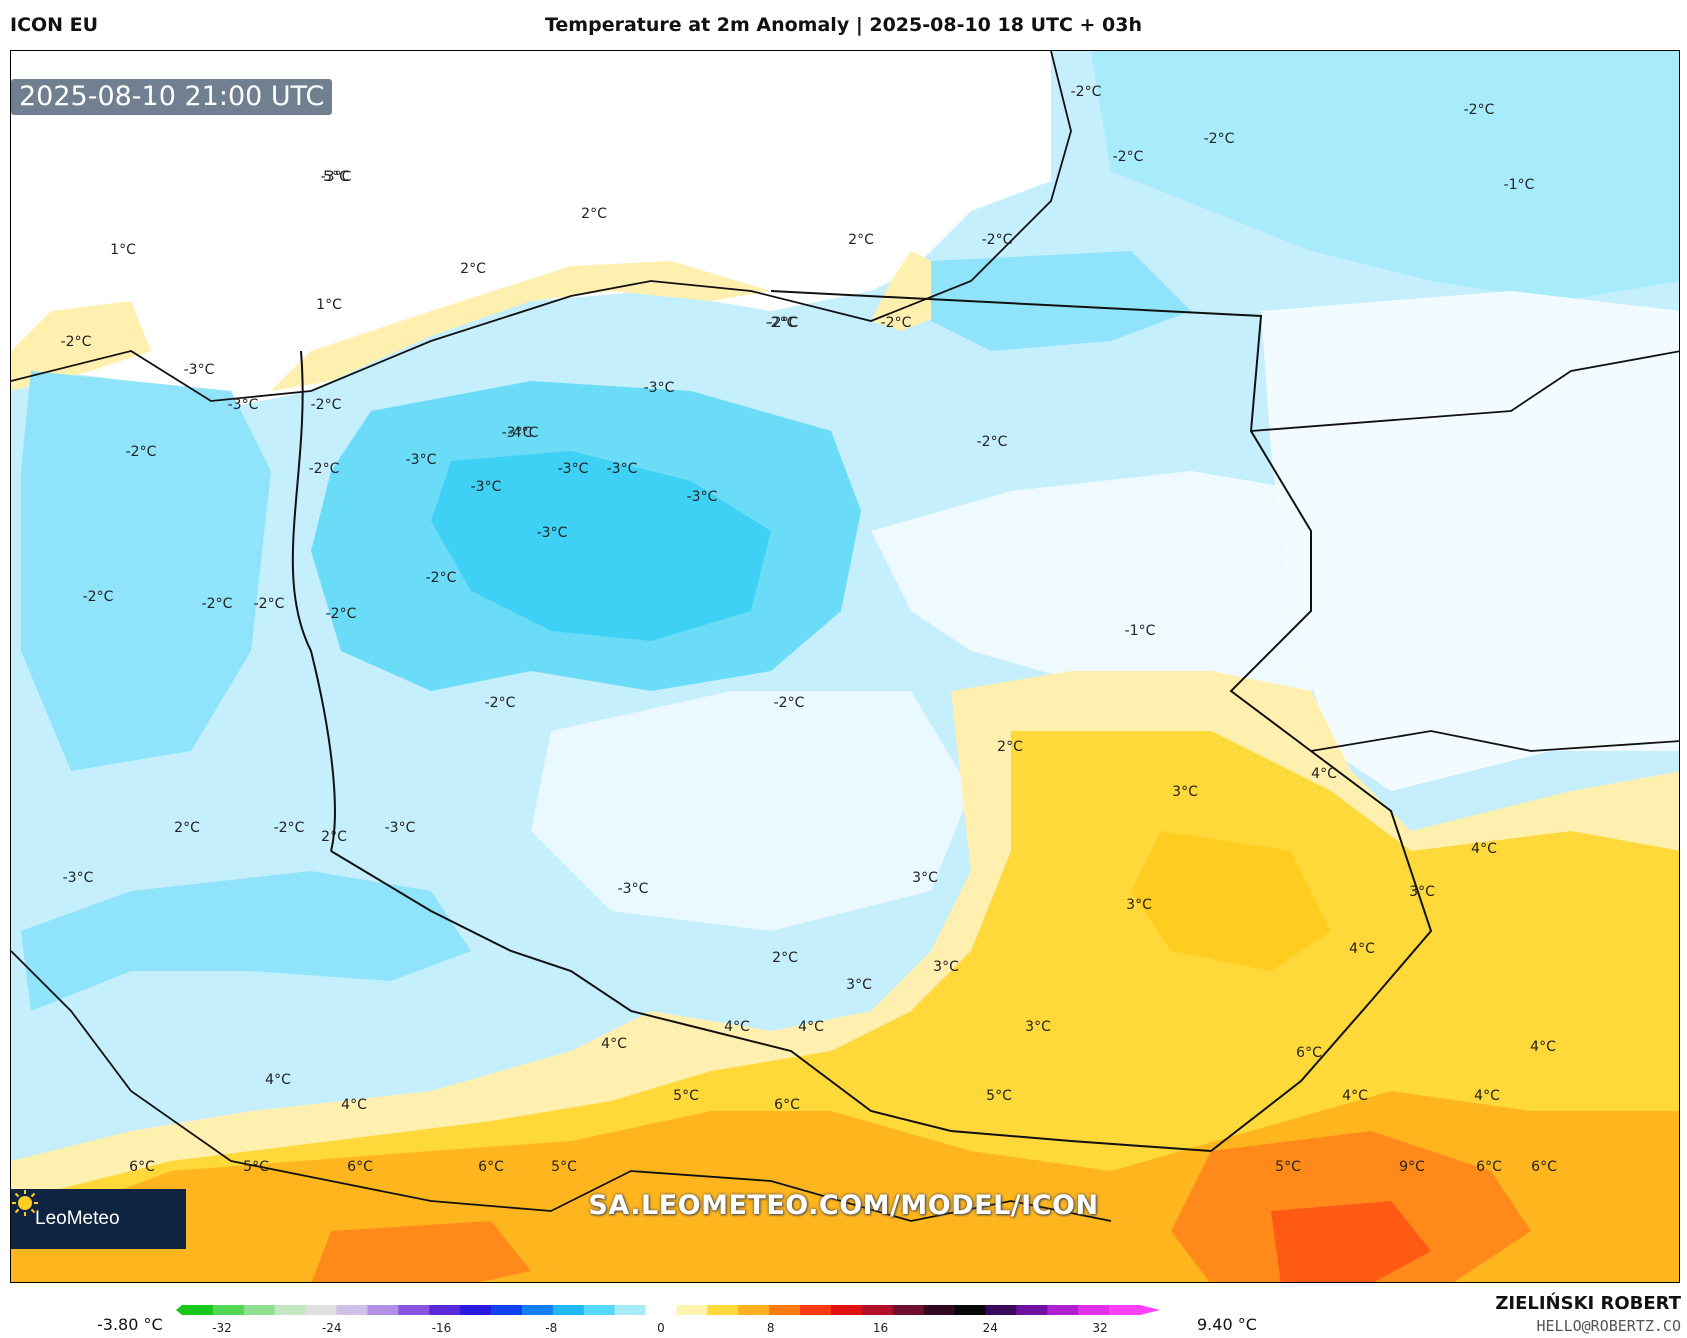 This screenshot has width=1687, height=1338. Describe the element at coordinates (1588, 1303) in the screenshot. I see `author-name: ZIELIŃSKI ROBERT` at that location.